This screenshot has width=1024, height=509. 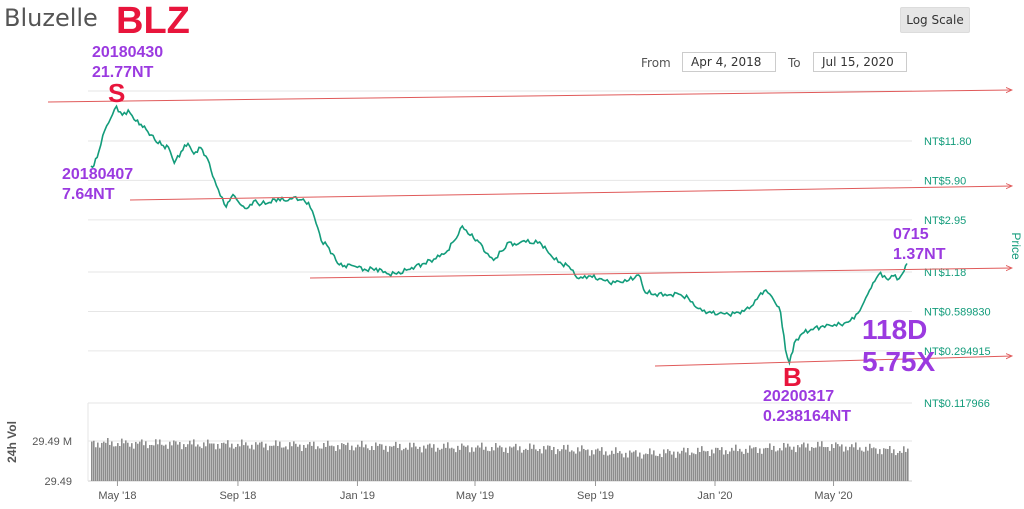 What do you see at coordinates (935, 20) in the screenshot?
I see `log-scale-button: Log Scale` at bounding box center [935, 20].